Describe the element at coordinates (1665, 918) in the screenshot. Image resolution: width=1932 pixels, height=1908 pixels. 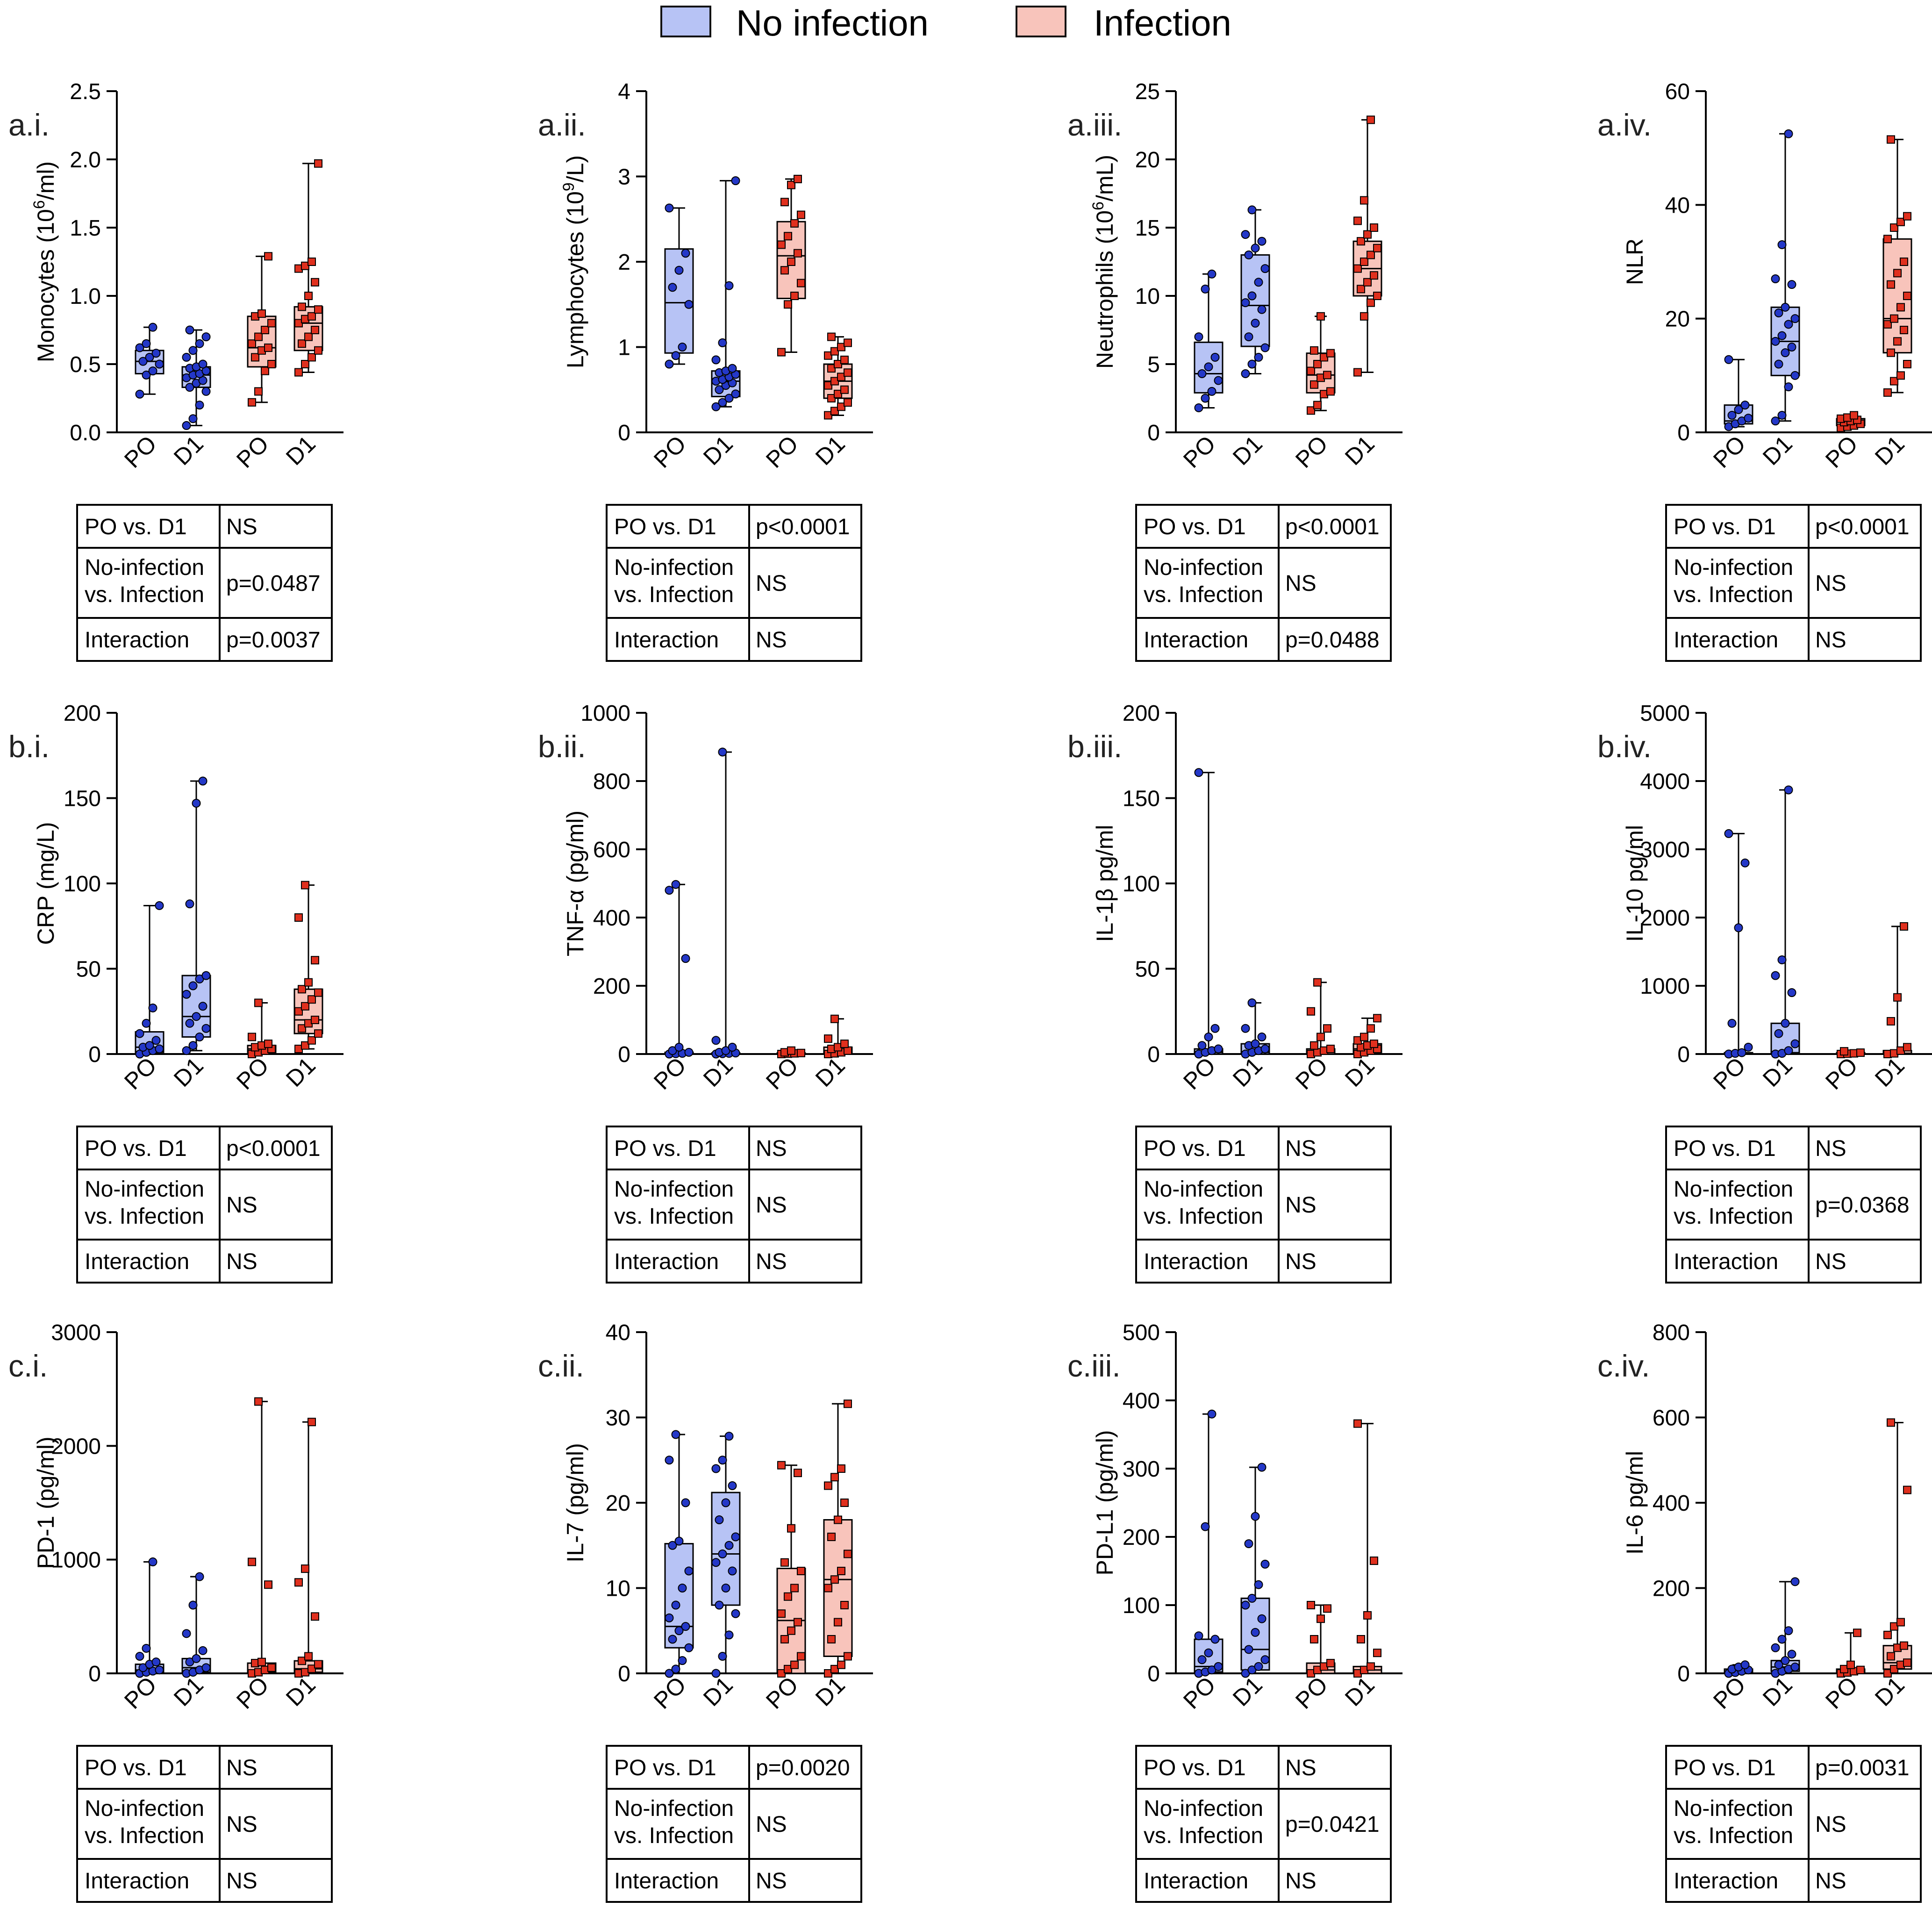
I see `y-tick-label: 2000` at that location.